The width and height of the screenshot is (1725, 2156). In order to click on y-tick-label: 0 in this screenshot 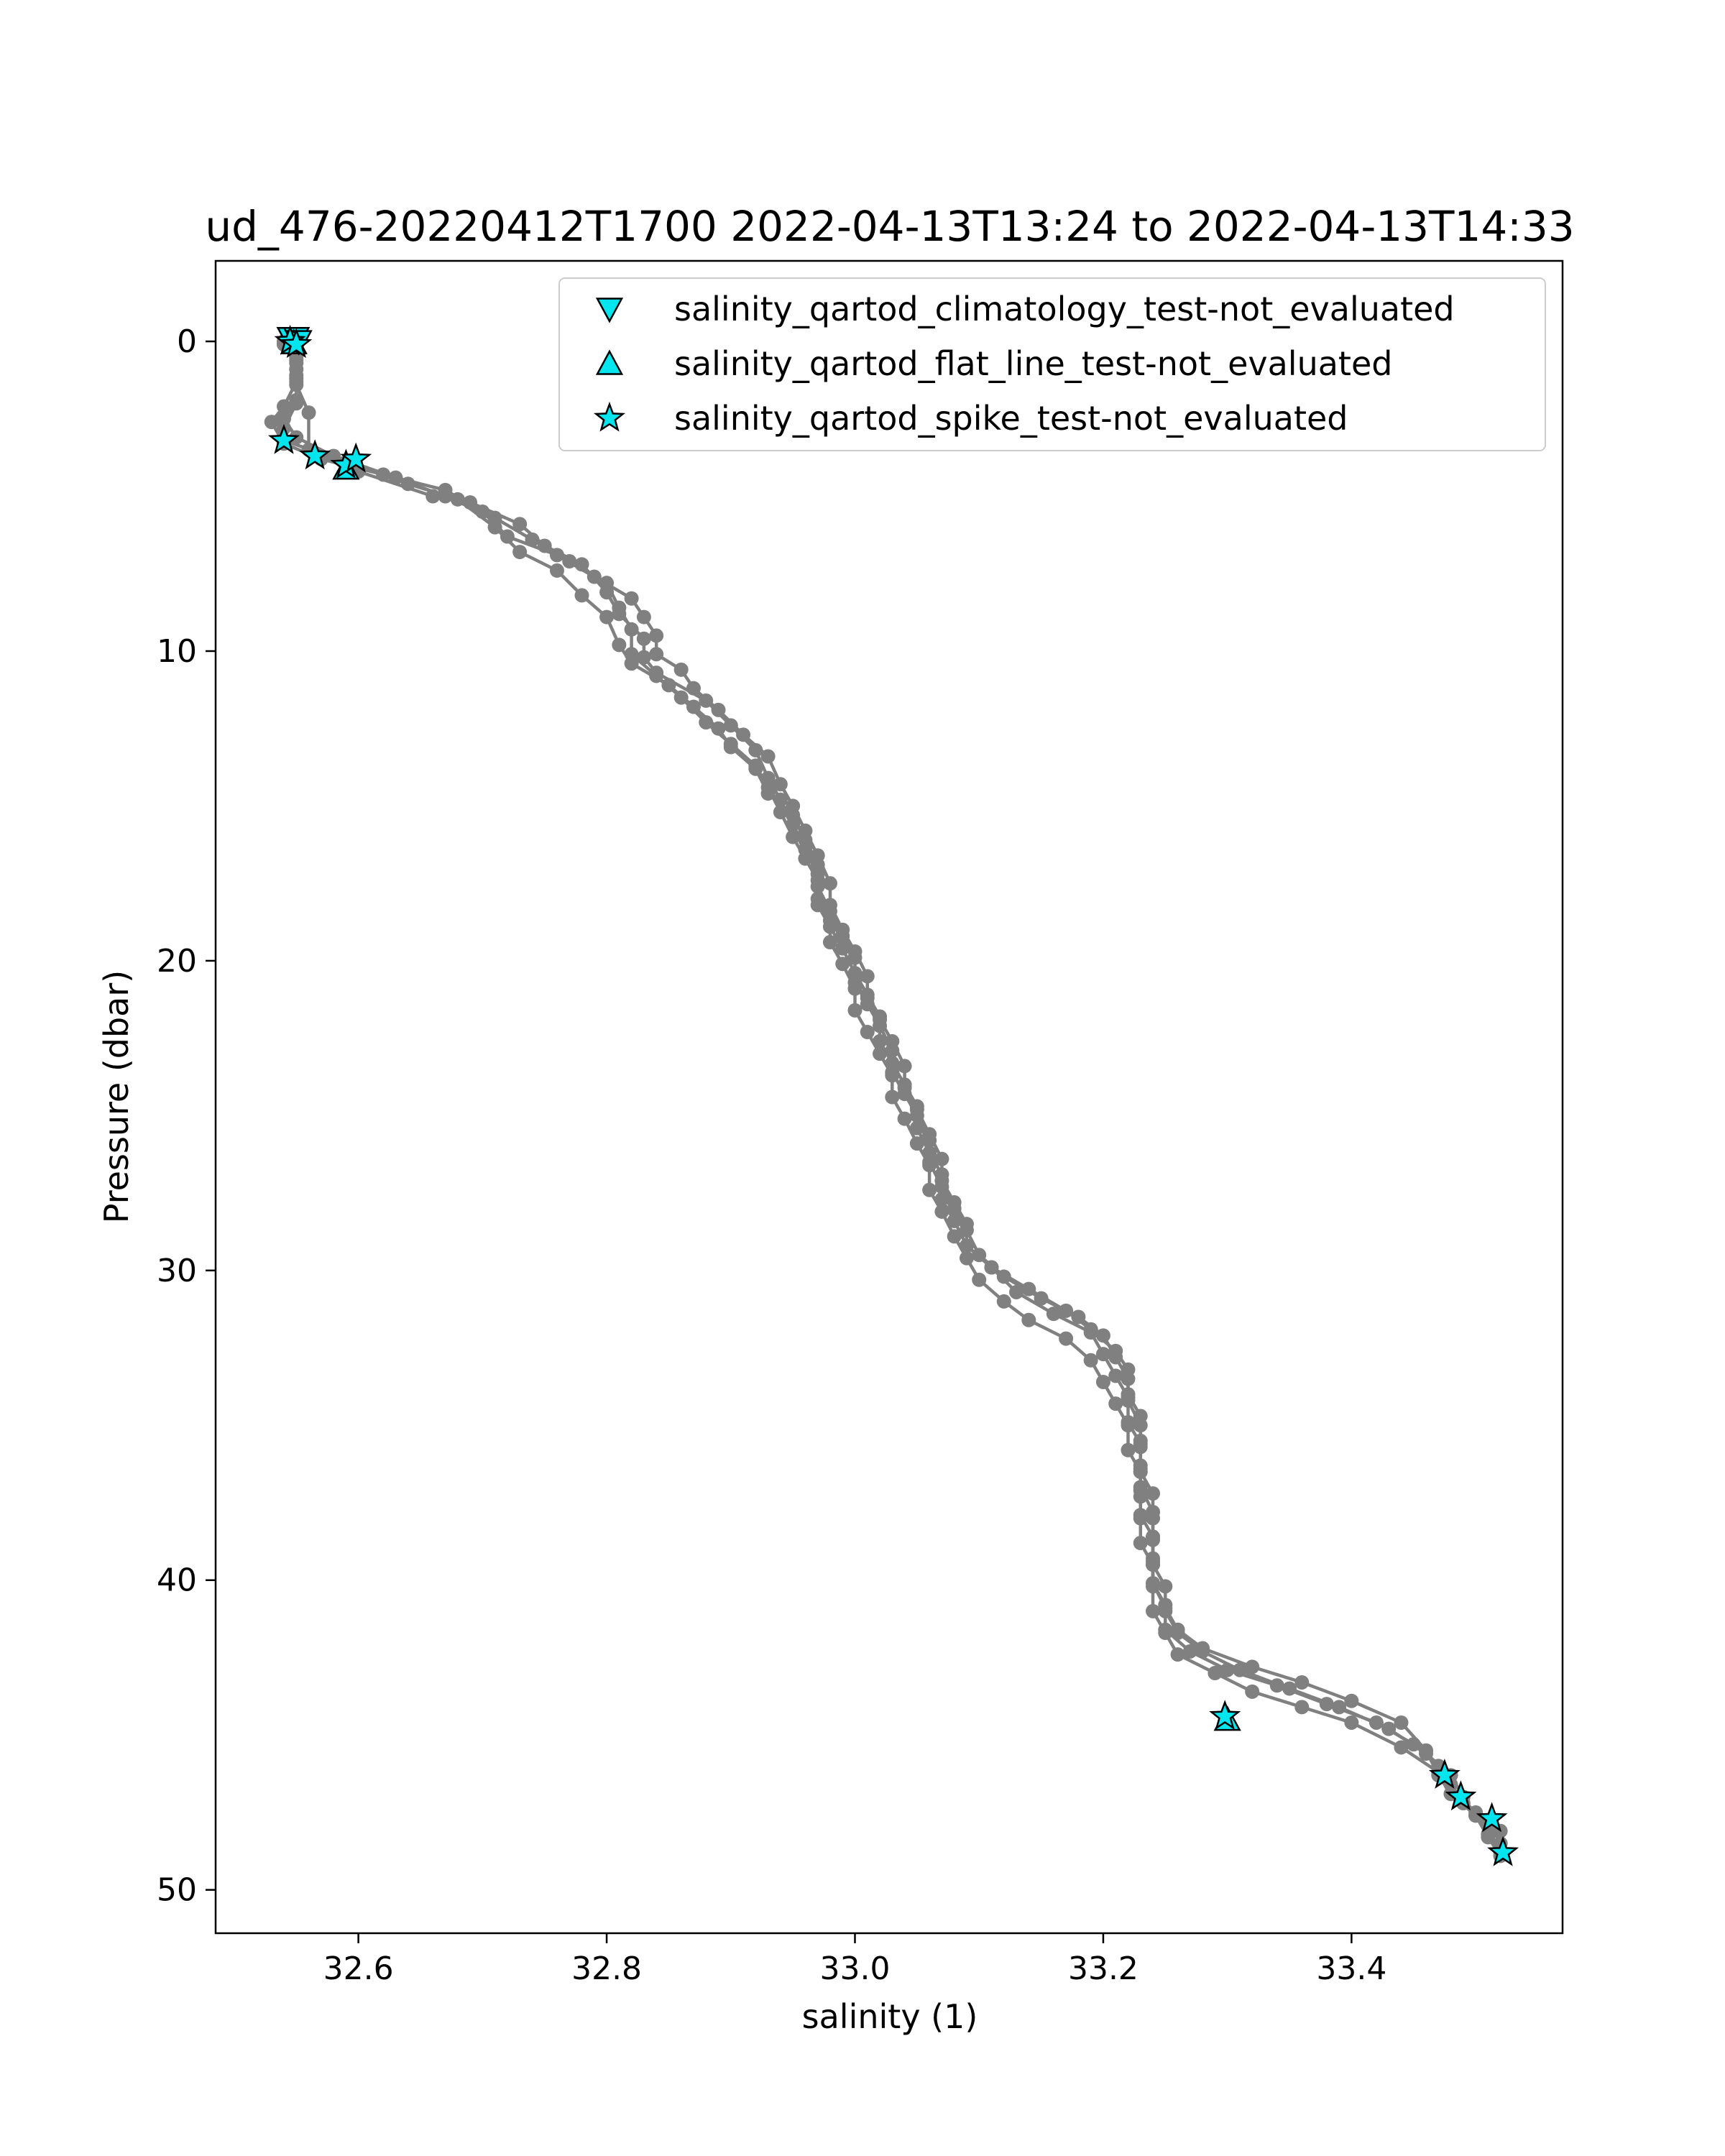, I will do `click(187, 341)`.